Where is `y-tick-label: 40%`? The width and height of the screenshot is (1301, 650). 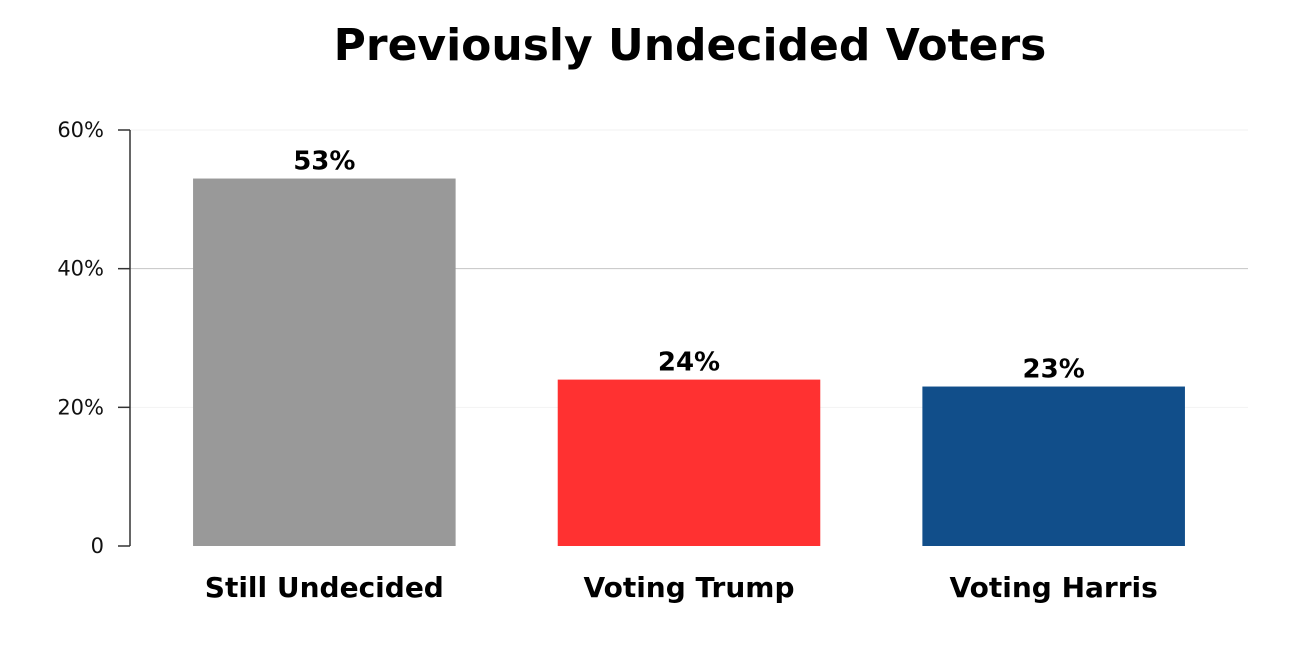
y-tick-label: 40% is located at coordinates (80, 269).